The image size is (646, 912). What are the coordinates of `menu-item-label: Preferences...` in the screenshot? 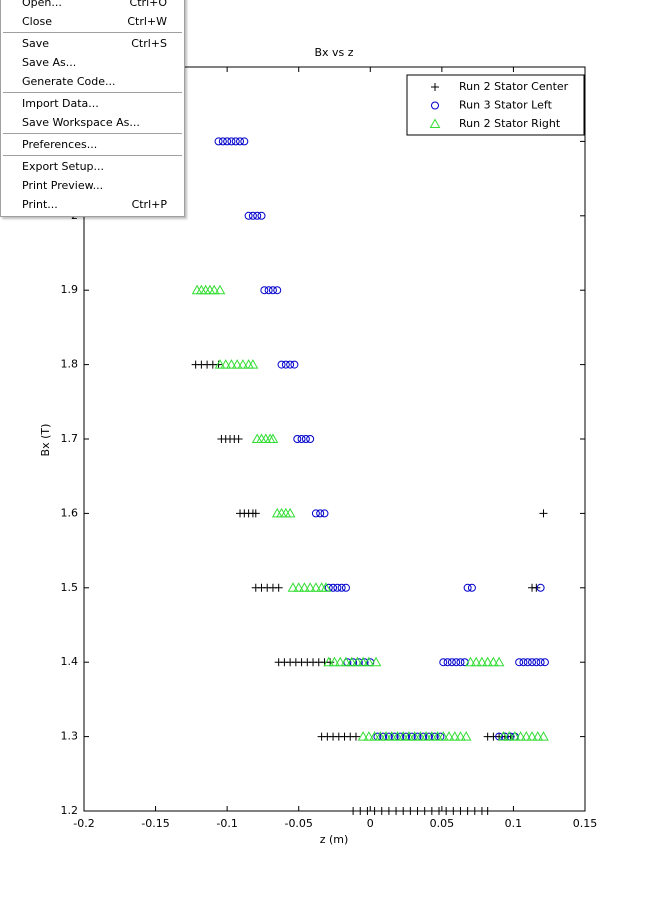 It's located at (60, 144).